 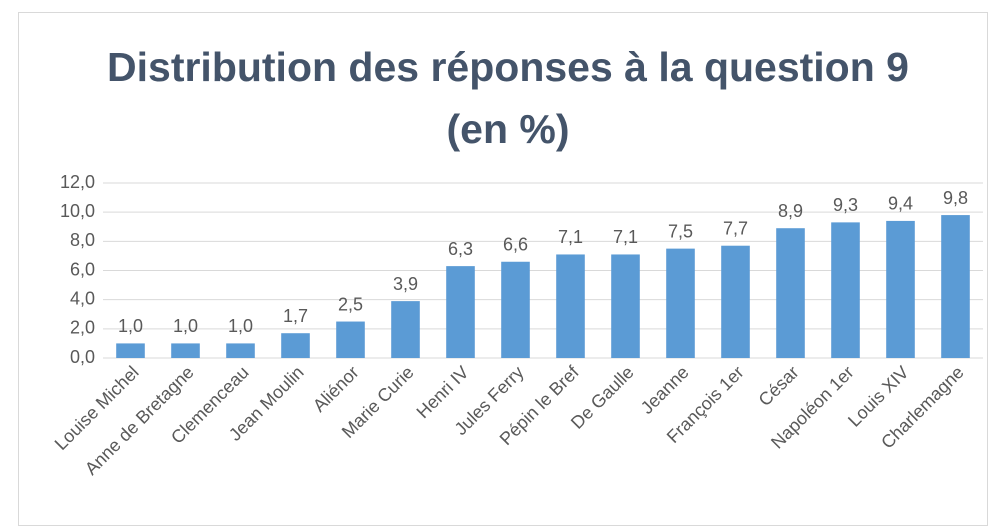 I want to click on value-label: 8,9, so click(x=790, y=211).